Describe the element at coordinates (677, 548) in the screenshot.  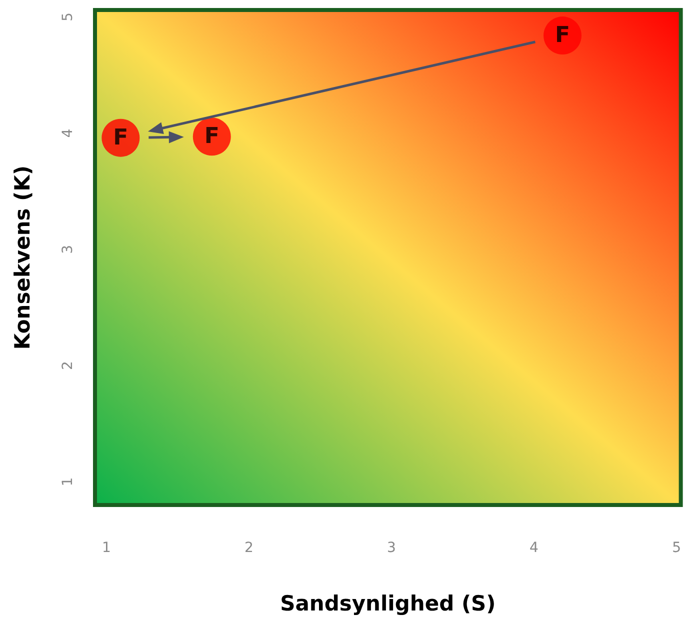
I see `x-tick-label: 5` at that location.